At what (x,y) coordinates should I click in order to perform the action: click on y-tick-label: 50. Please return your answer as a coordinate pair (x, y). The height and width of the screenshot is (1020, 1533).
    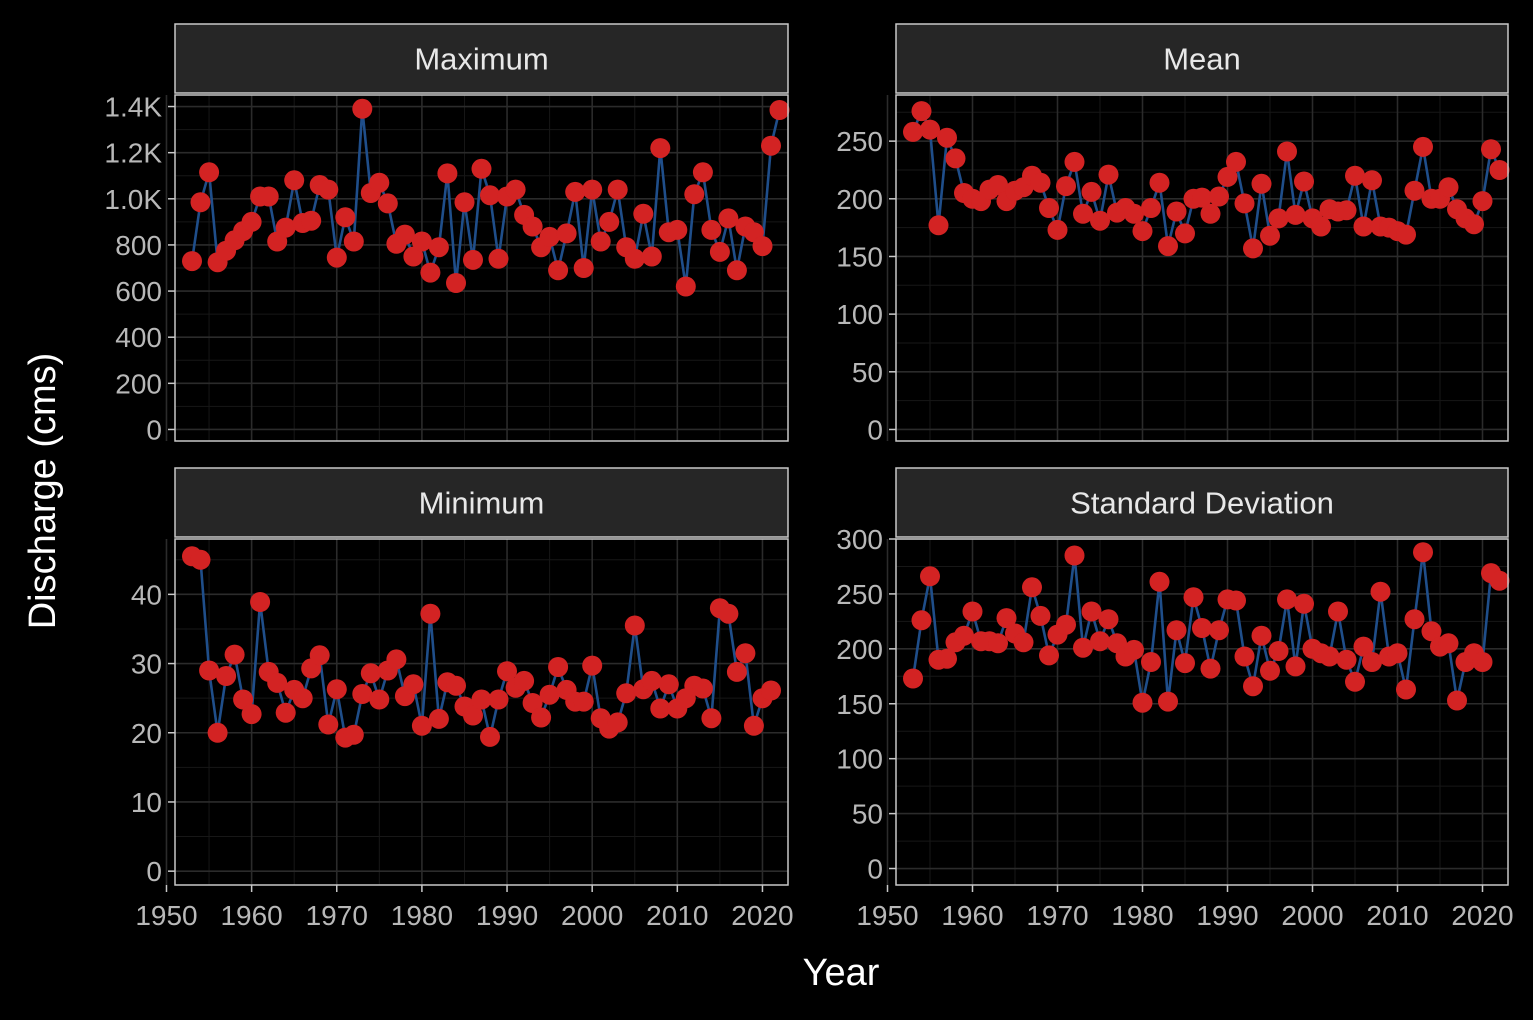
    Looking at the image, I should click on (867, 372).